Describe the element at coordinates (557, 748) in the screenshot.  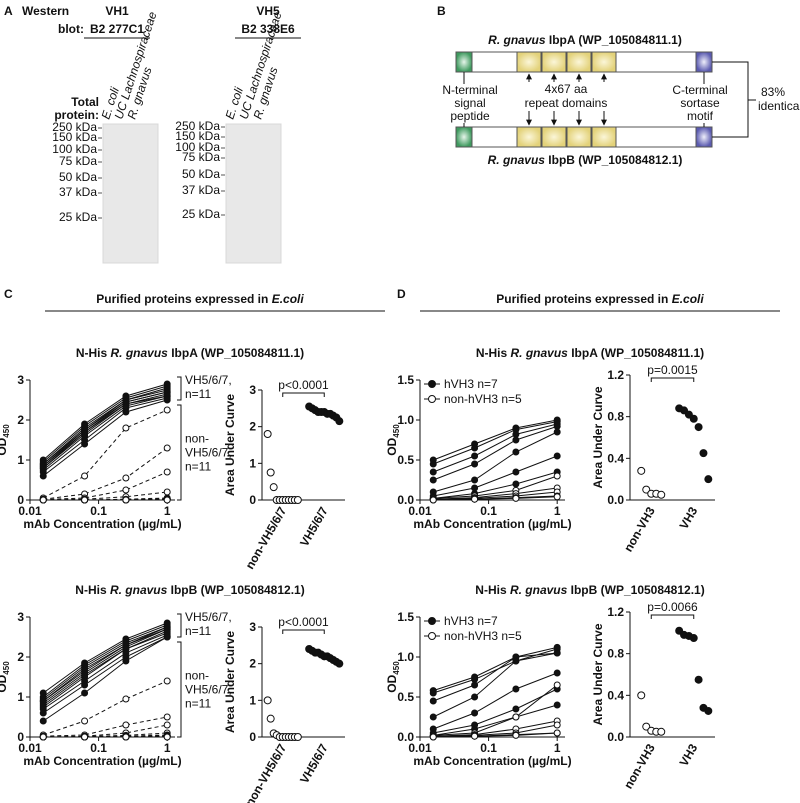
I see `x-tick-label: 1` at that location.